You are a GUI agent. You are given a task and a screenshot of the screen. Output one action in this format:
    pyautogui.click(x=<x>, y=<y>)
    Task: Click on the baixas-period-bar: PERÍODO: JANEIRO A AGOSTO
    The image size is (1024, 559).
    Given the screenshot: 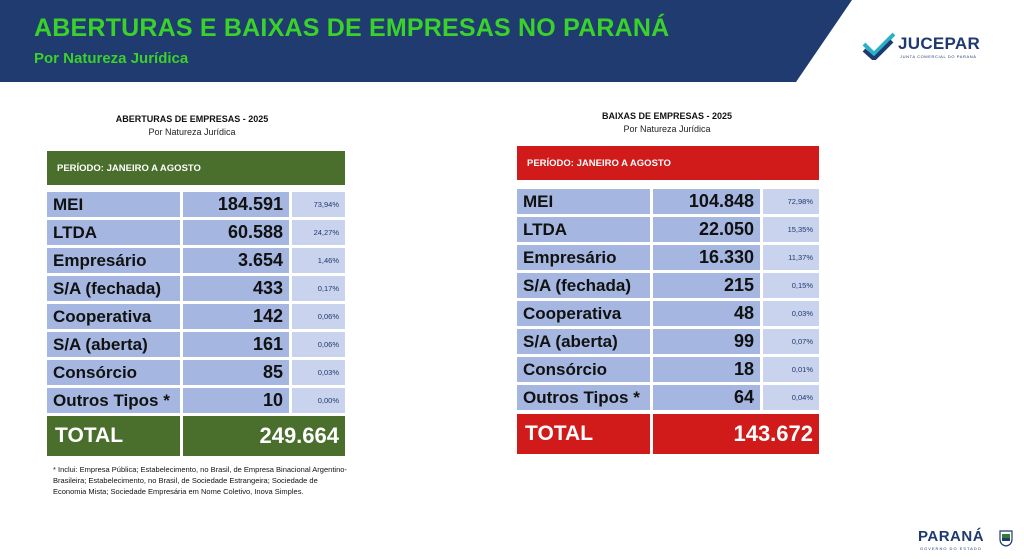 What is the action you would take?
    pyautogui.click(x=668, y=163)
    